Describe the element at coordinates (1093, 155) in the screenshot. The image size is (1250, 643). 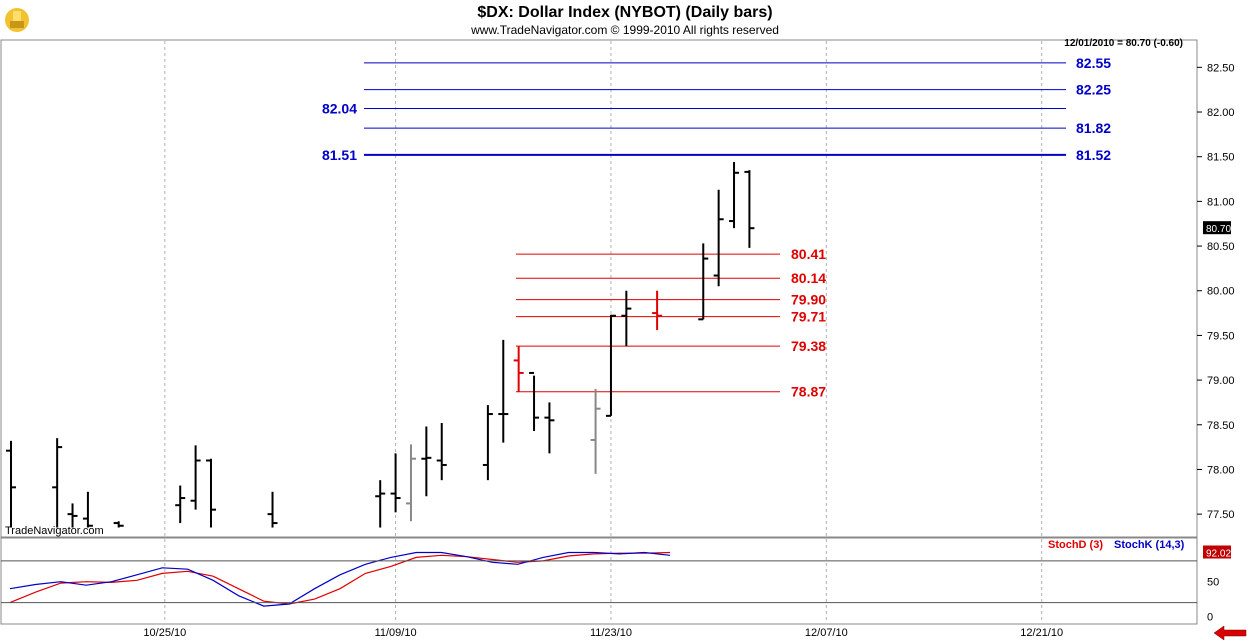
I see `resistance-label: 81.52` at that location.